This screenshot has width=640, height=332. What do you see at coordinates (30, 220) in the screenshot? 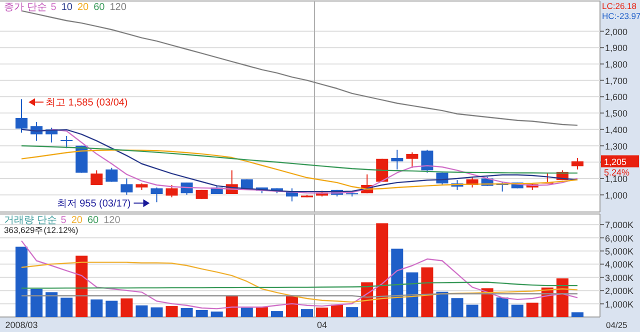
I see `legend-title: 거래량 단순` at bounding box center [30, 220].